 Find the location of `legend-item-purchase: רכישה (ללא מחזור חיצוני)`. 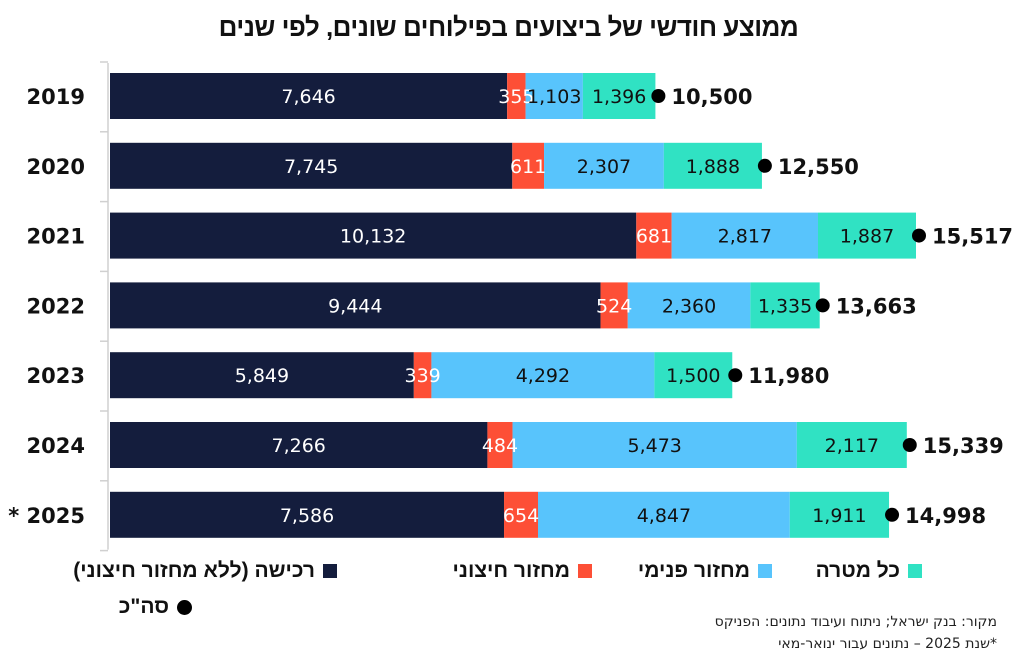

legend-item-purchase: רכישה (ללא מחזור חיצוני) is located at coordinates (205, 571).